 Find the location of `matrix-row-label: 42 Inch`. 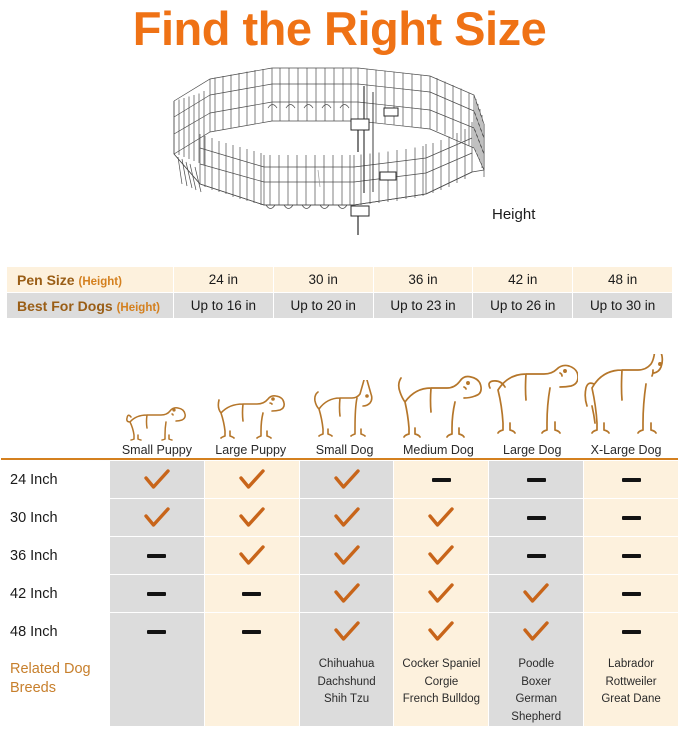

matrix-row-label: 42 Inch is located at coordinates (34, 593).